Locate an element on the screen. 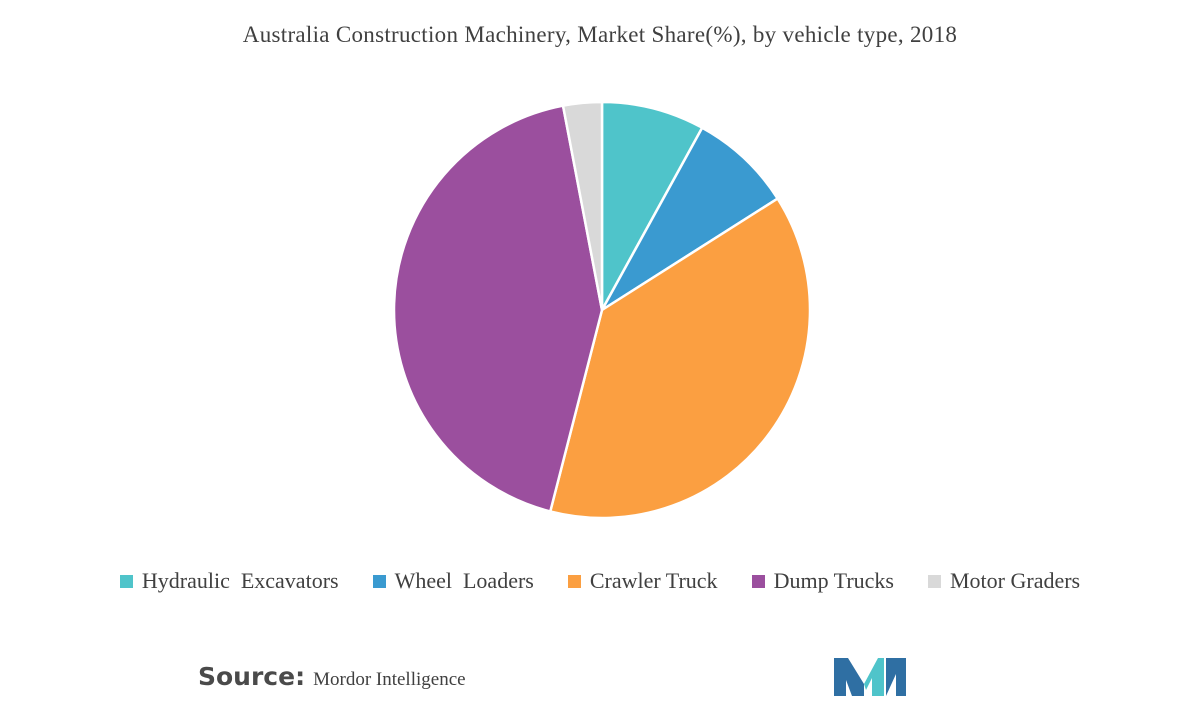 The width and height of the screenshot is (1200, 720). legend-label: Crawler Truck is located at coordinates (653, 580).